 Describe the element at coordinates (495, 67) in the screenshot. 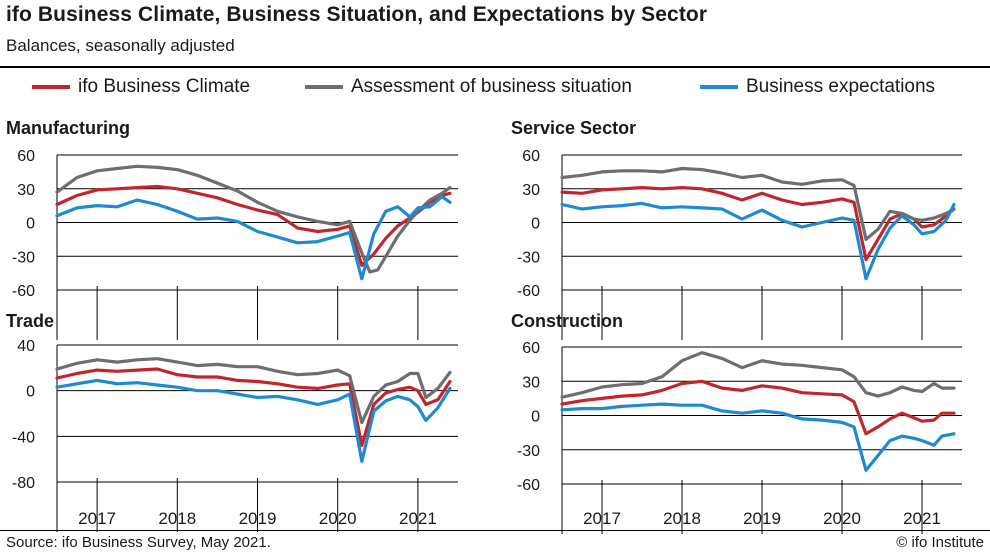

I see `header-rule` at that location.